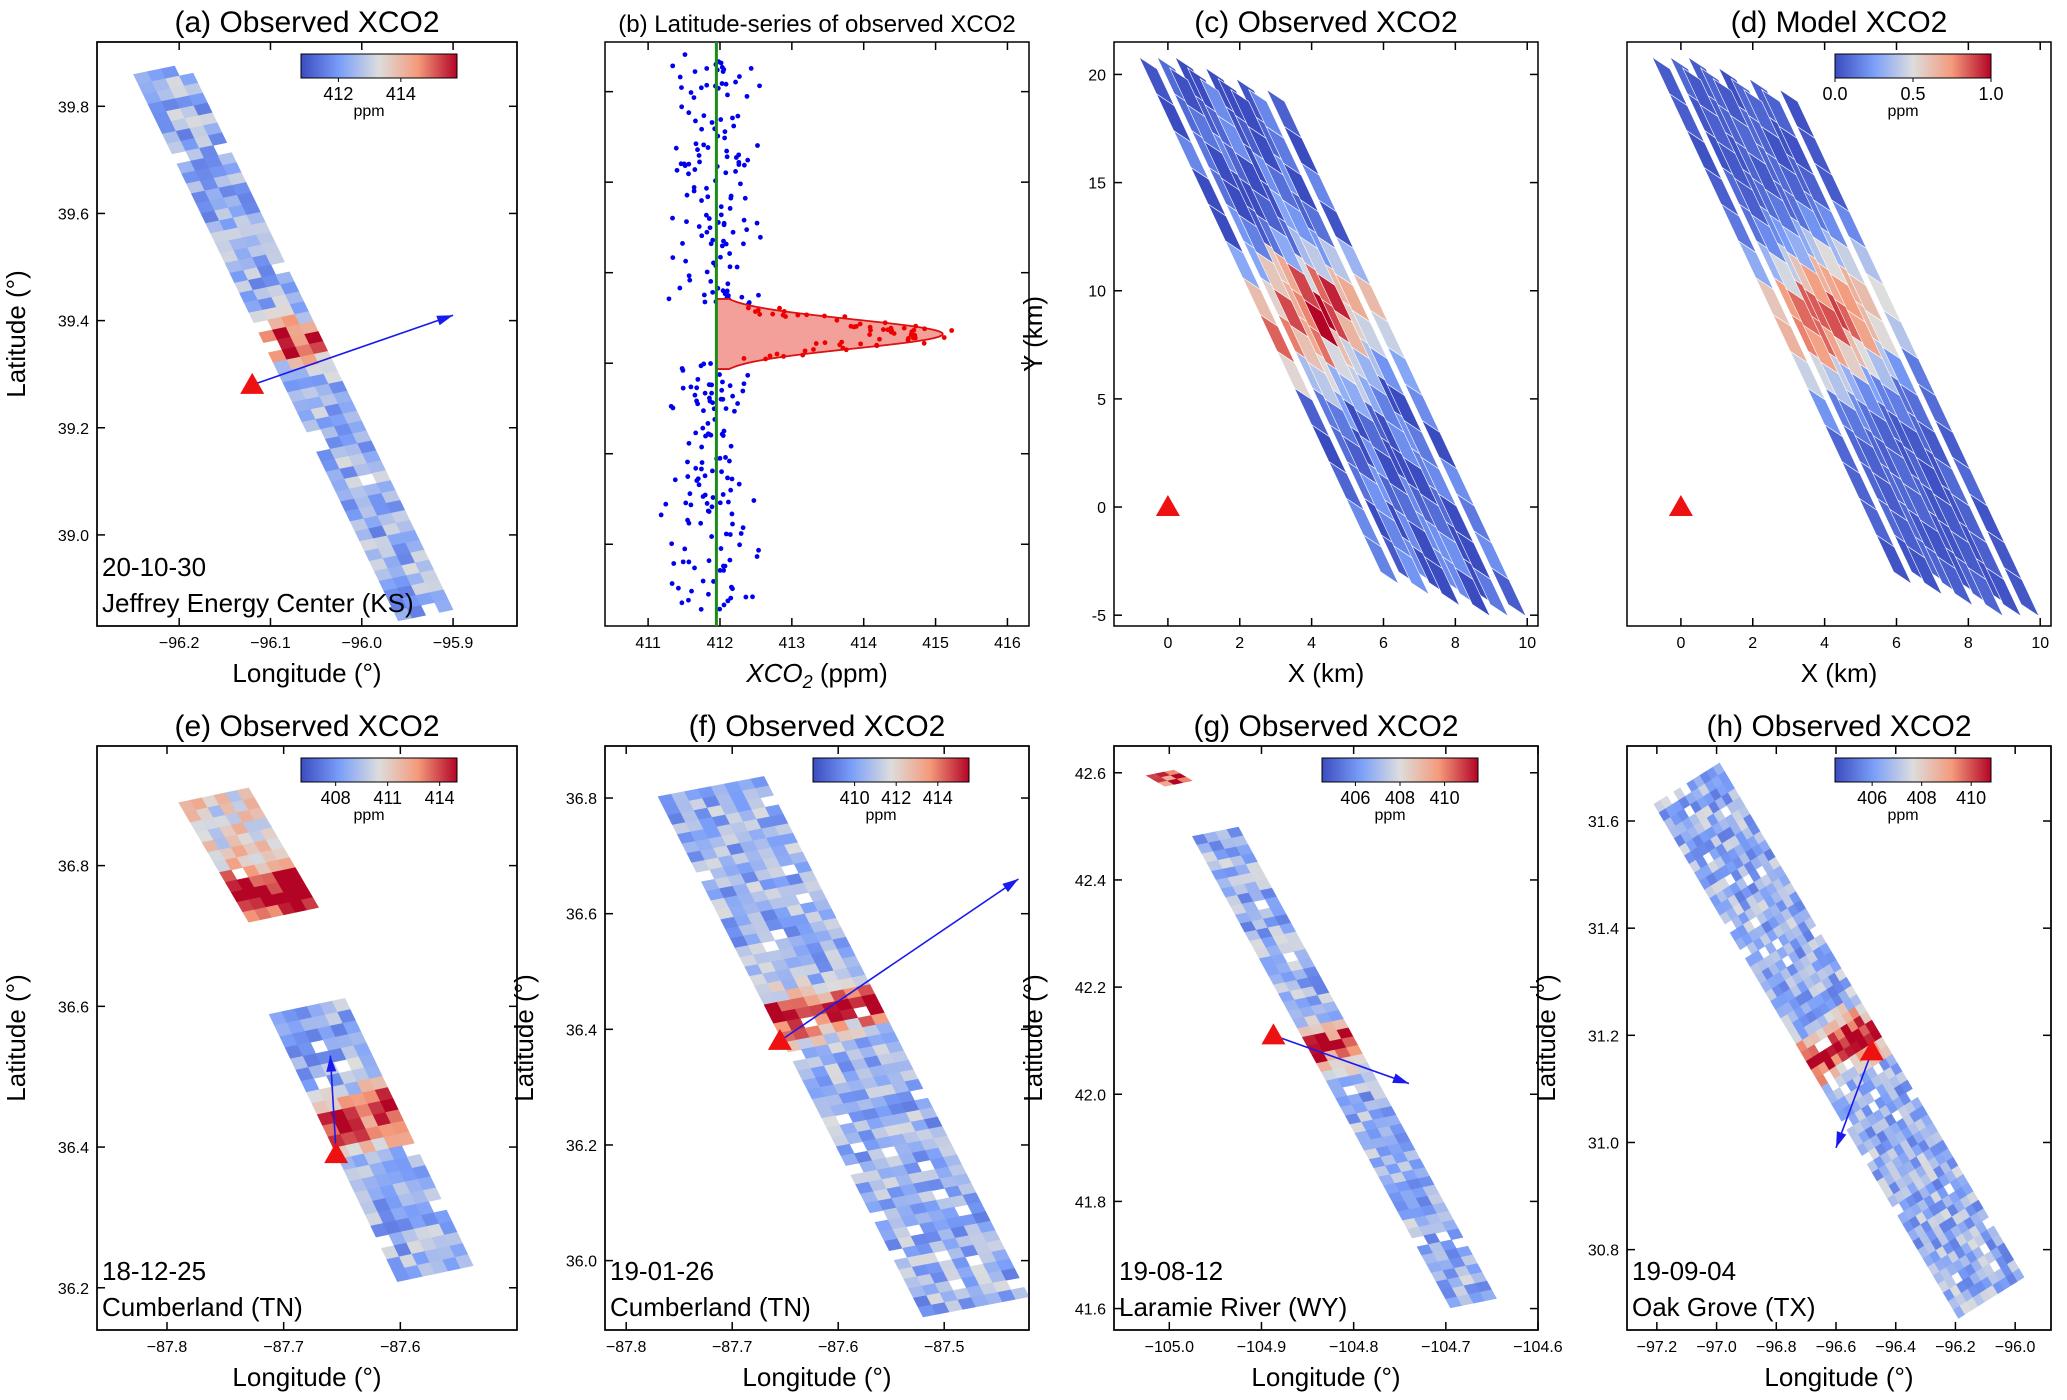 The image size is (2067, 1400). What do you see at coordinates (1171, 1271) in the screenshot?
I see `annotation-date: 19-08-12` at bounding box center [1171, 1271].